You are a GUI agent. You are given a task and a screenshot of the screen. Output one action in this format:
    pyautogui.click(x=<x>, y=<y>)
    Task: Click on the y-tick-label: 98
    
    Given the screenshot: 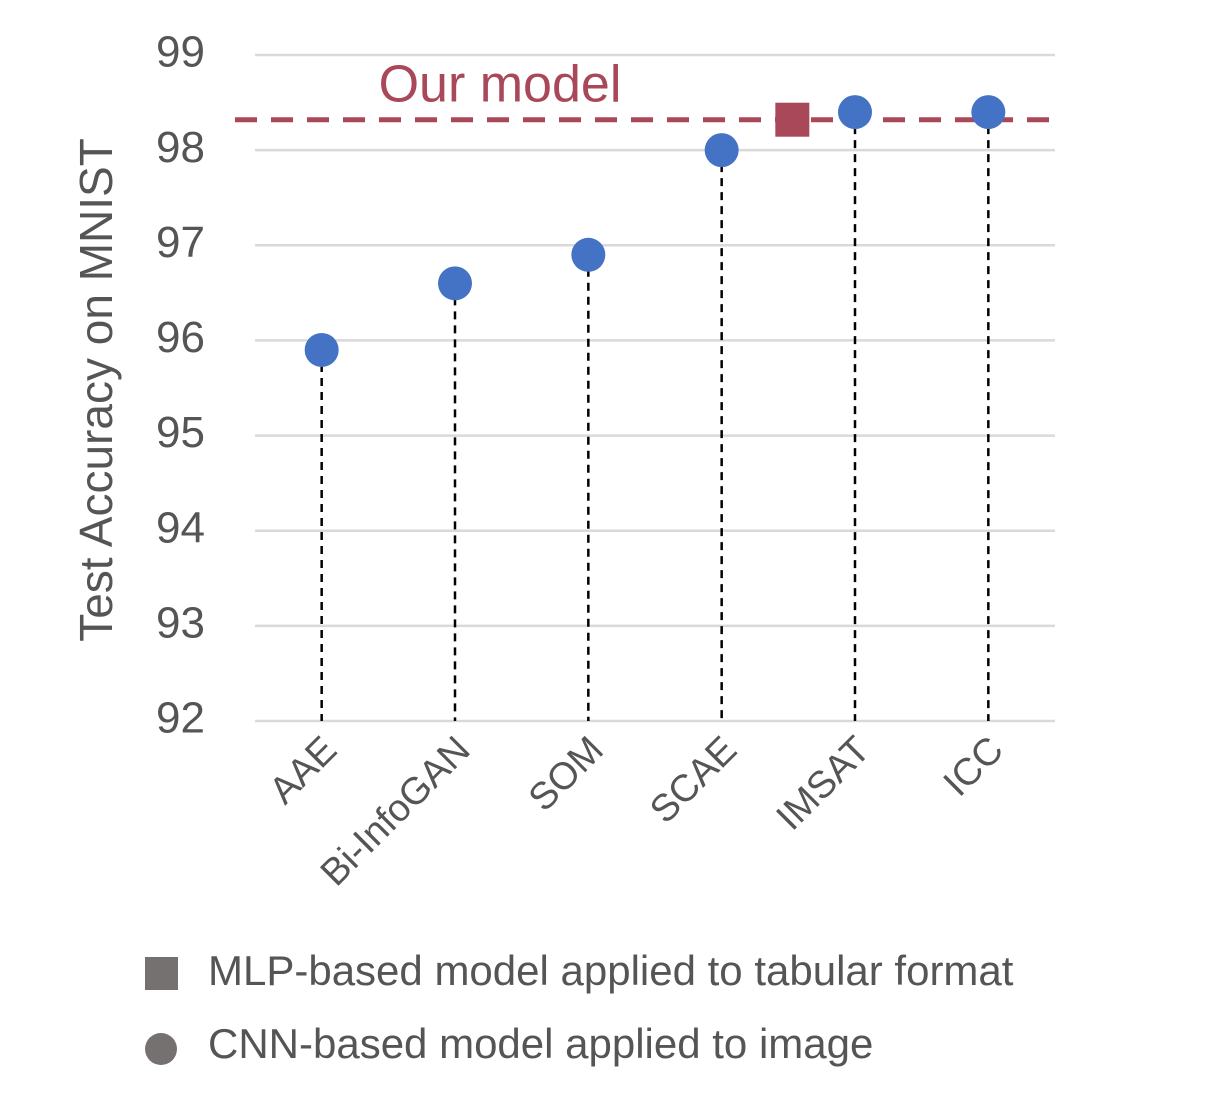 What is the action you would take?
    pyautogui.click(x=180, y=147)
    